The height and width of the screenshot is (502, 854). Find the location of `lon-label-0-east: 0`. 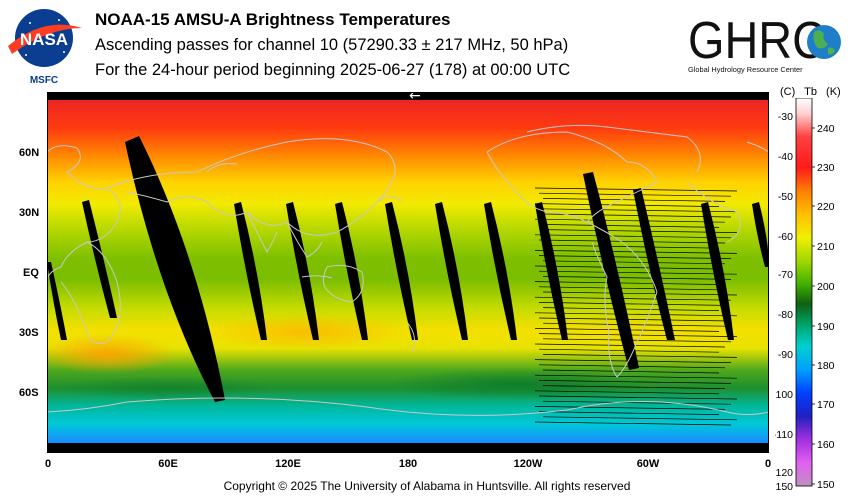

lon-label-0-east: 0 is located at coordinates (768, 464).